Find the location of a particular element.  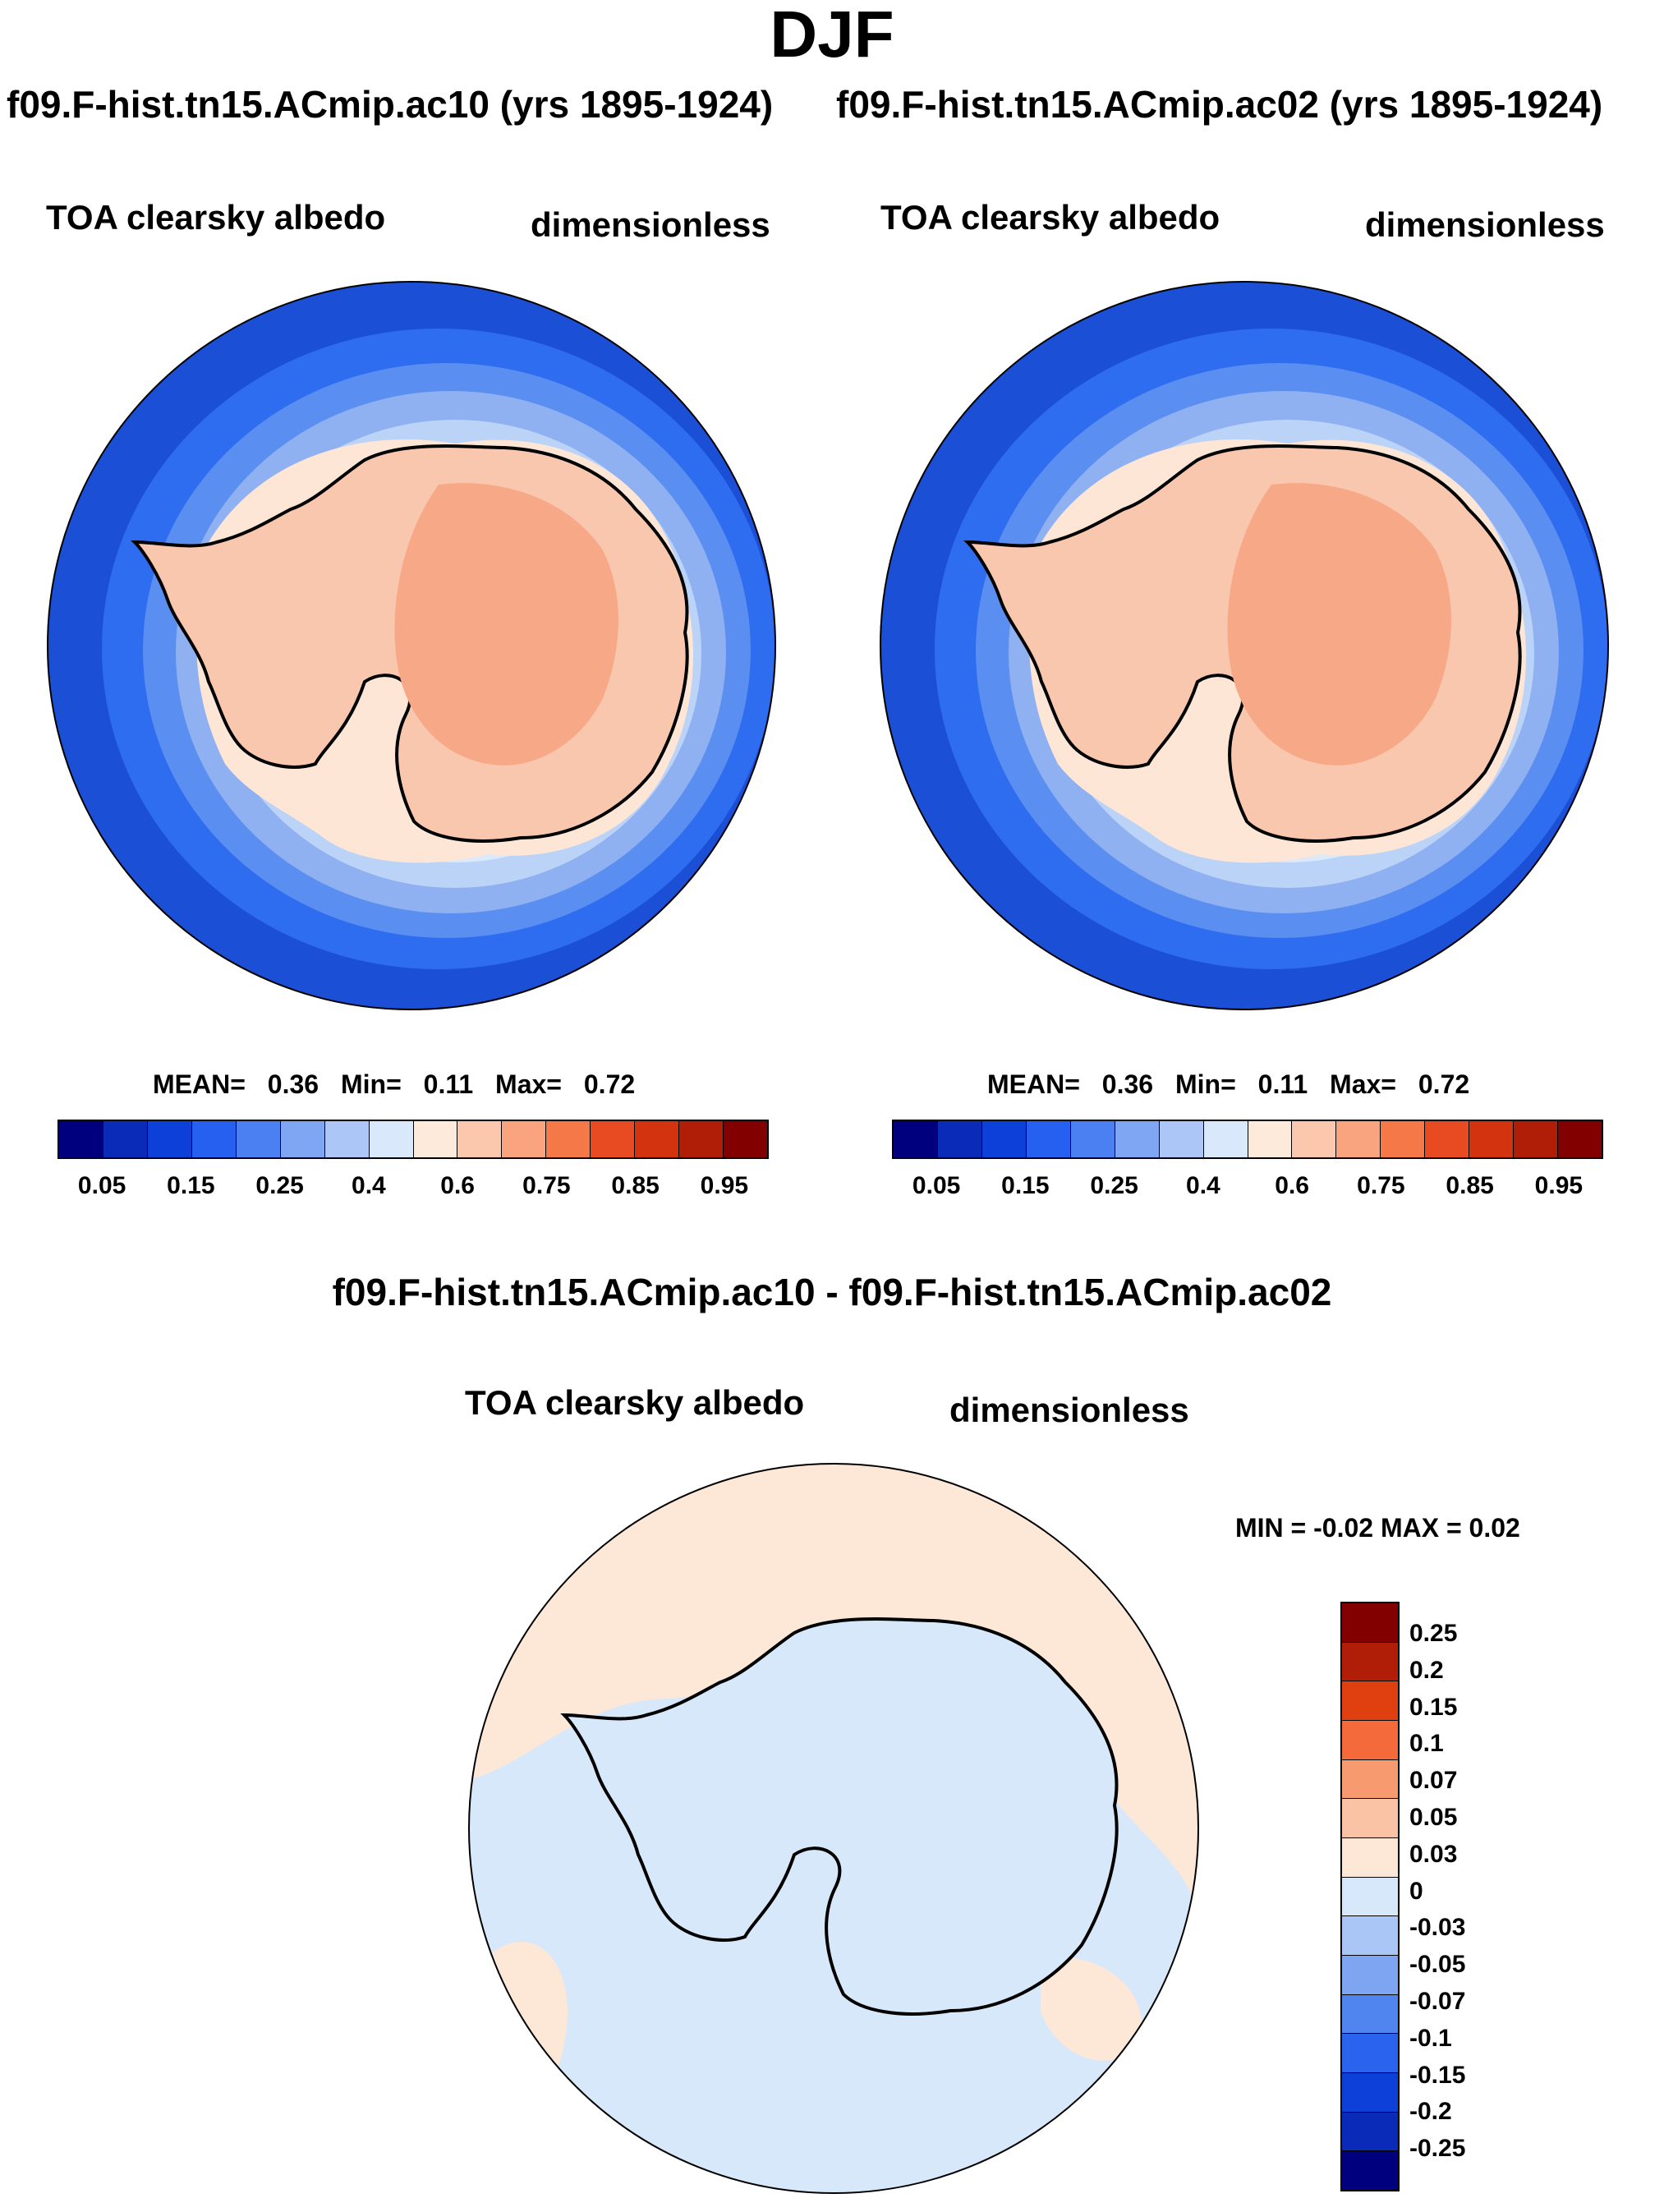

panel1-stats: MEAN= 0.36 Min= 0.11 Max= 0.72 is located at coordinates (394, 1084).